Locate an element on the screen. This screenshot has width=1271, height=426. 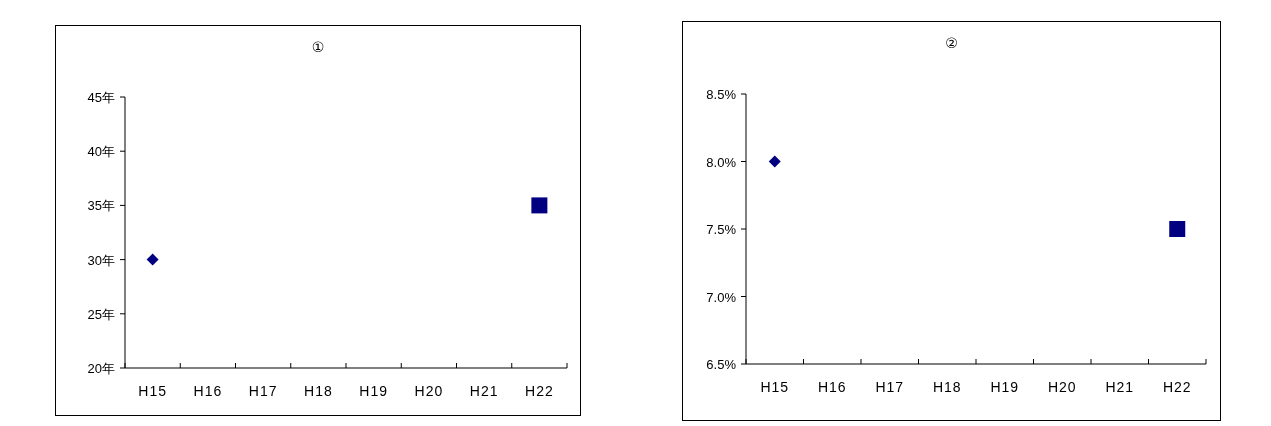
chart-title: ① is located at coordinates (318, 47).